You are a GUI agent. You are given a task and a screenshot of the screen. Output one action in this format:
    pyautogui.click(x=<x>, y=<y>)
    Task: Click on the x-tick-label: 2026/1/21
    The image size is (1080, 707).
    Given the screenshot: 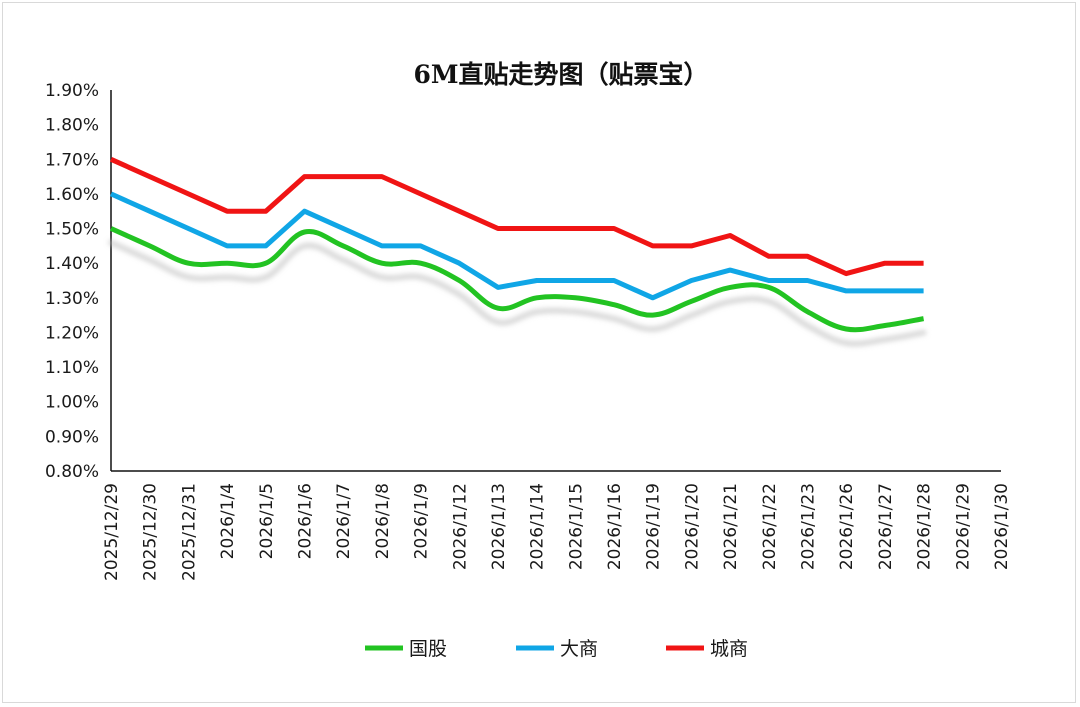 What is the action you would take?
    pyautogui.click(x=731, y=526)
    